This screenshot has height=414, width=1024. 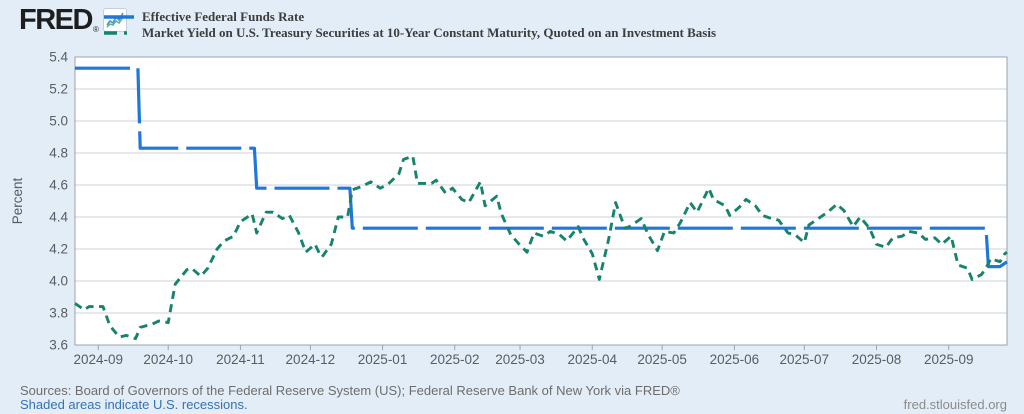 What do you see at coordinates (58, 217) in the screenshot?
I see `y-tick-label: 4.4` at bounding box center [58, 217].